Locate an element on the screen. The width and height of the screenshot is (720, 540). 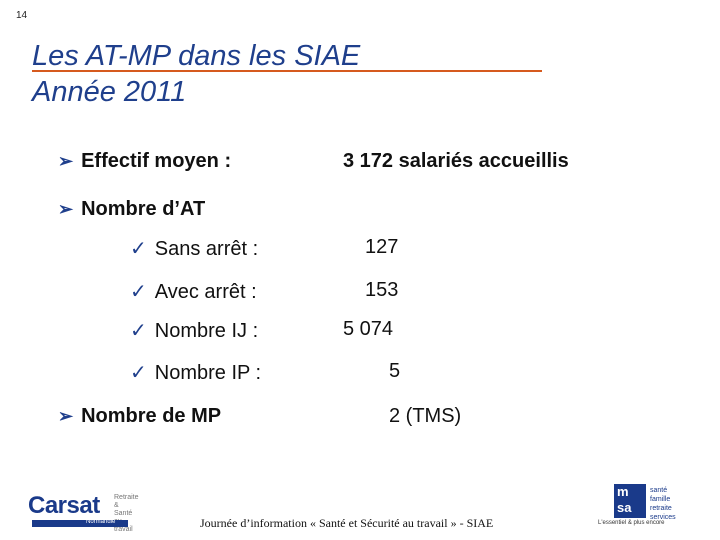
at-item-label: Avec arrêt : is located at coordinates (205, 292).